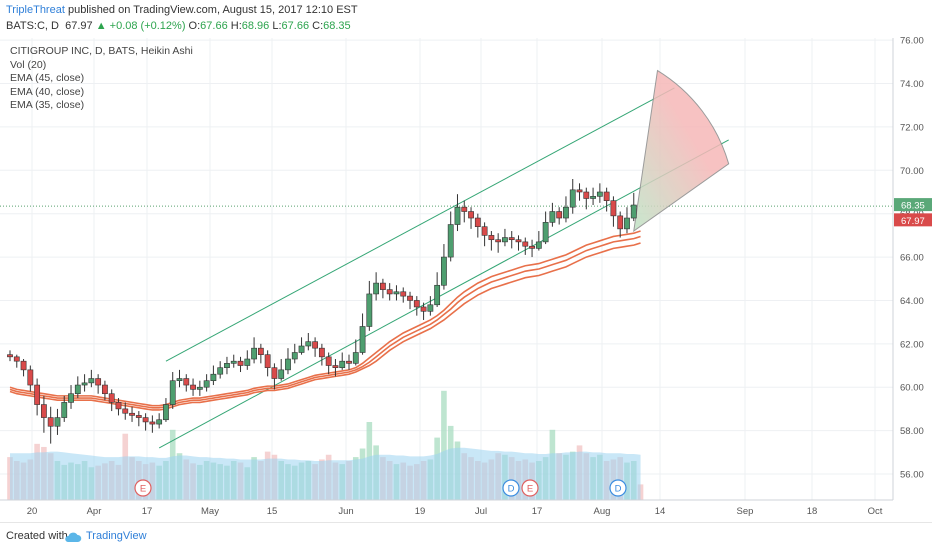 This screenshot has height=551, width=932. Describe the element at coordinates (47, 105) in the screenshot. I see `legend-ema35: EMA (35, close)` at that location.